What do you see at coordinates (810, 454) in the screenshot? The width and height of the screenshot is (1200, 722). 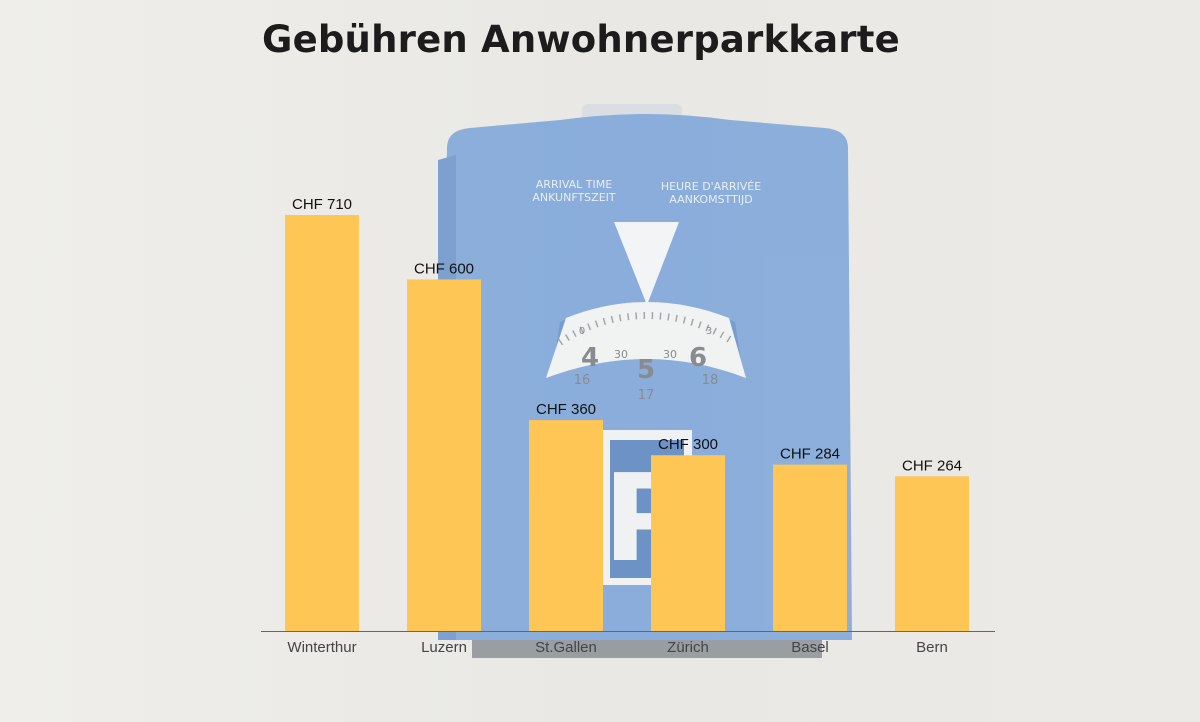 I see `value-label: CHF 284` at bounding box center [810, 454].